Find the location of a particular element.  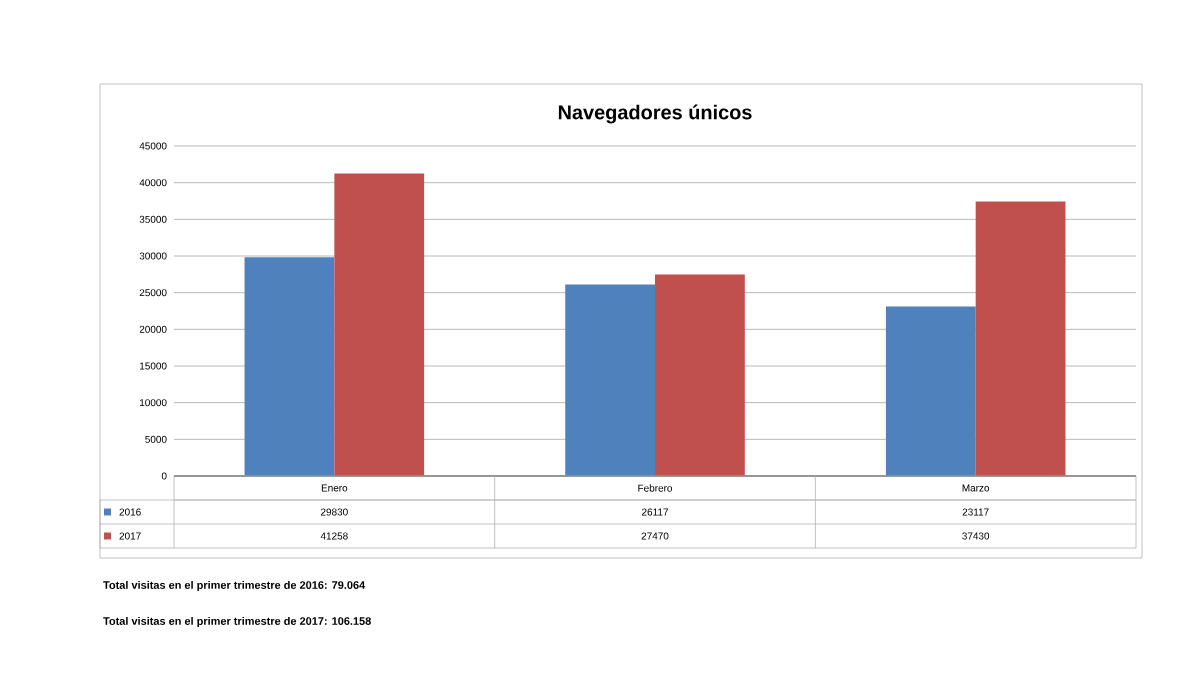

chart-title: Navegadores únicos is located at coordinates (655, 114).